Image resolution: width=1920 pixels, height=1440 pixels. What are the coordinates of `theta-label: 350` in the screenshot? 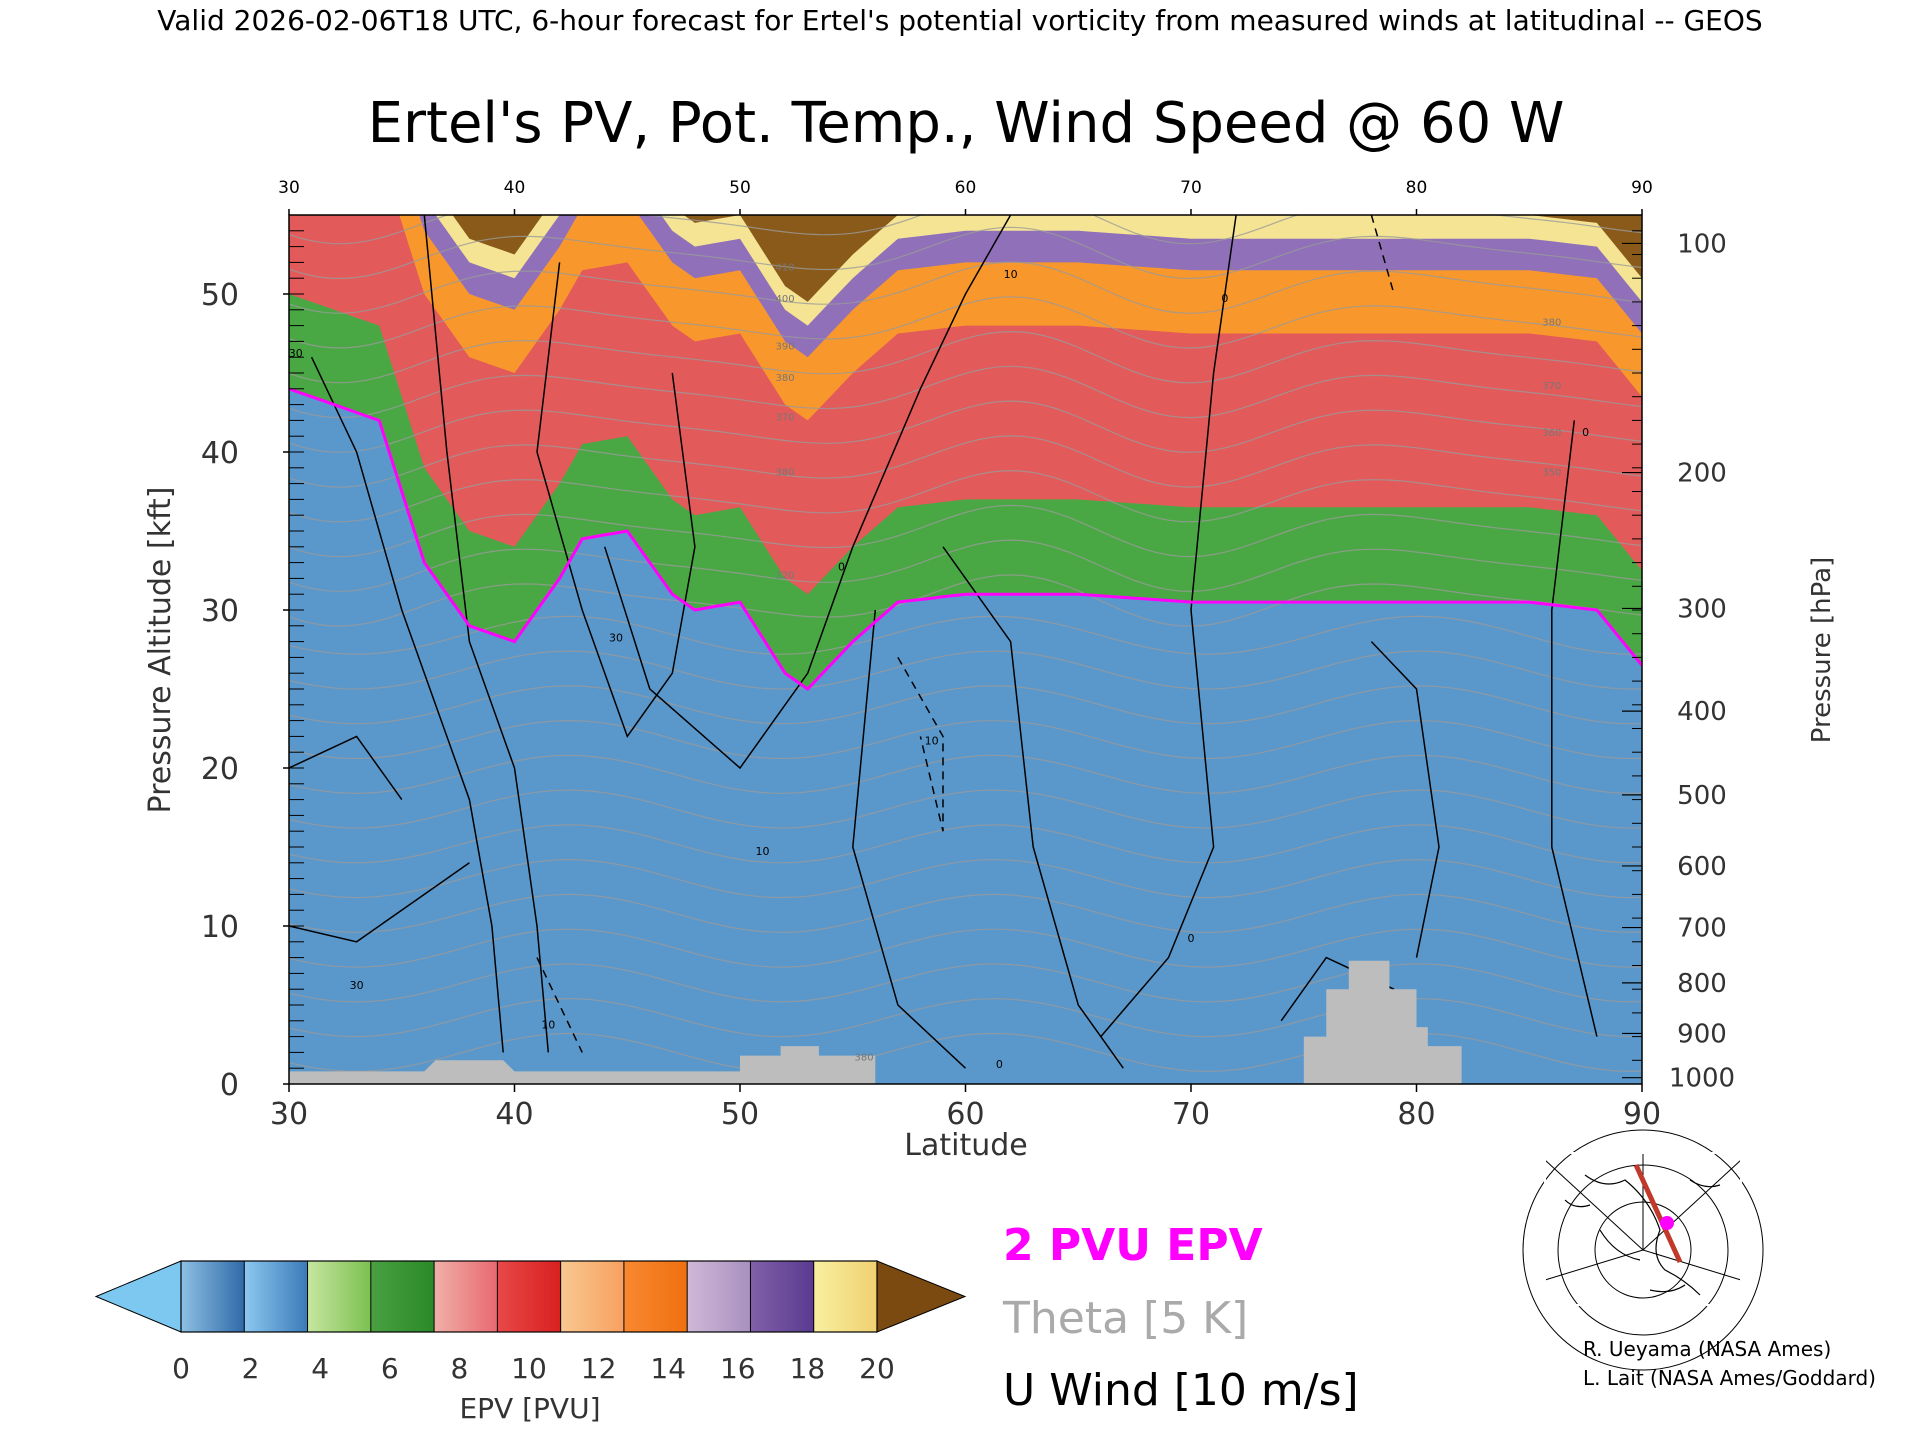 It's located at (1551, 473).